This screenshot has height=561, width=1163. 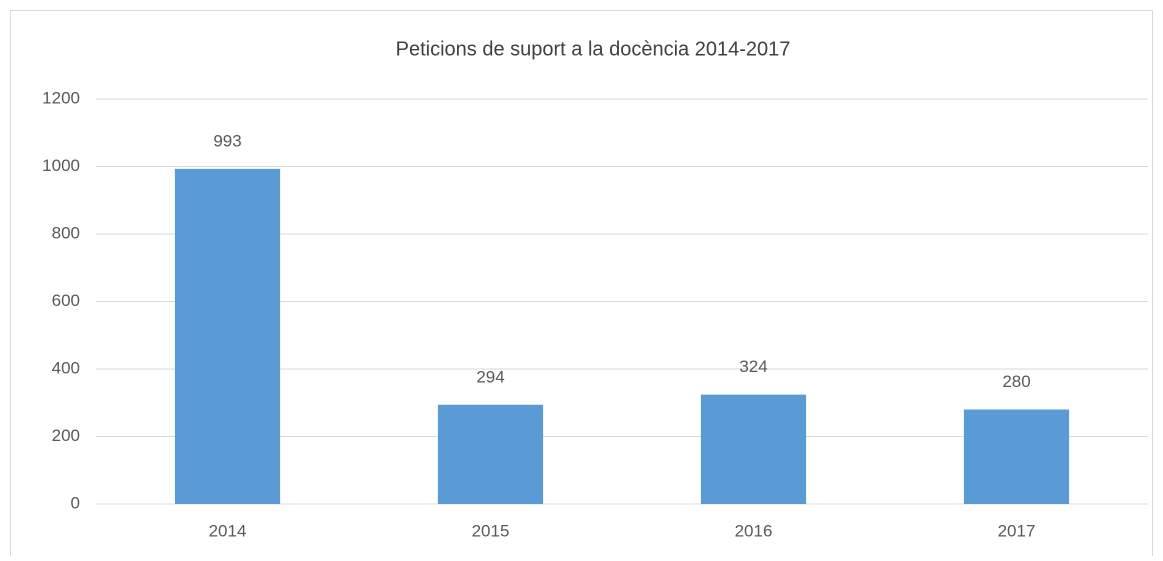 I want to click on y-tick-label: 600, so click(x=66, y=300).